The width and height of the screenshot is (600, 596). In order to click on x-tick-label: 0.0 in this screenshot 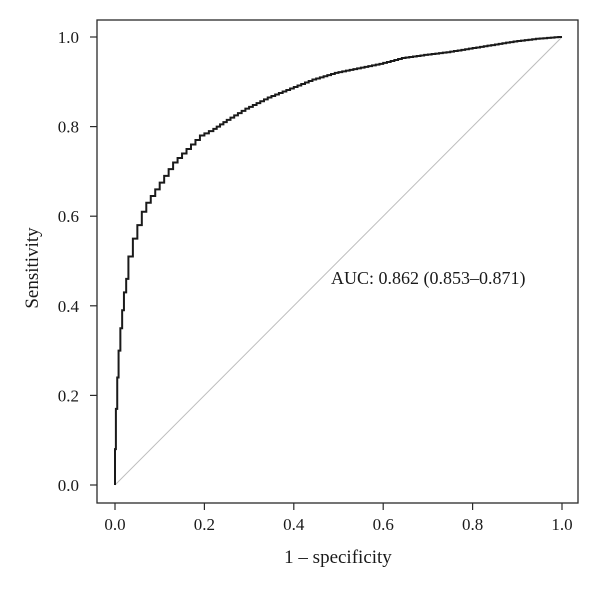, I will do `click(114, 524)`.